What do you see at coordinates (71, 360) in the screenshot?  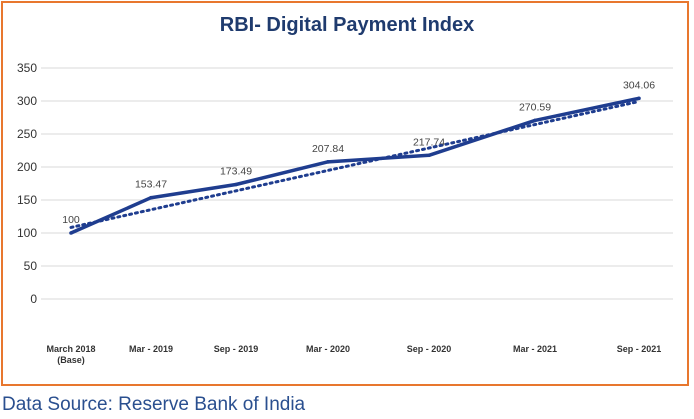 I see `x-tick-label: (Base)` at bounding box center [71, 360].